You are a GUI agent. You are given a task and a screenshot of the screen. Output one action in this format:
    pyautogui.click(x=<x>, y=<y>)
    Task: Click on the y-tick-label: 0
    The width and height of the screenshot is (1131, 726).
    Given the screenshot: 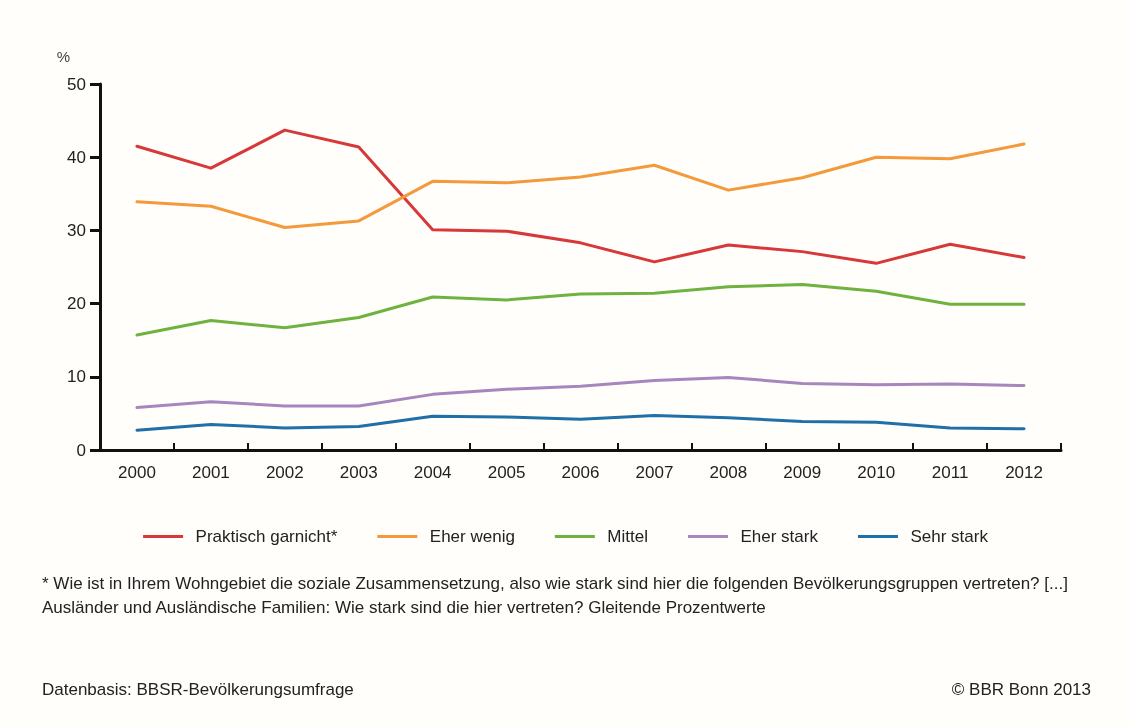 What is the action you would take?
    pyautogui.click(x=81, y=450)
    